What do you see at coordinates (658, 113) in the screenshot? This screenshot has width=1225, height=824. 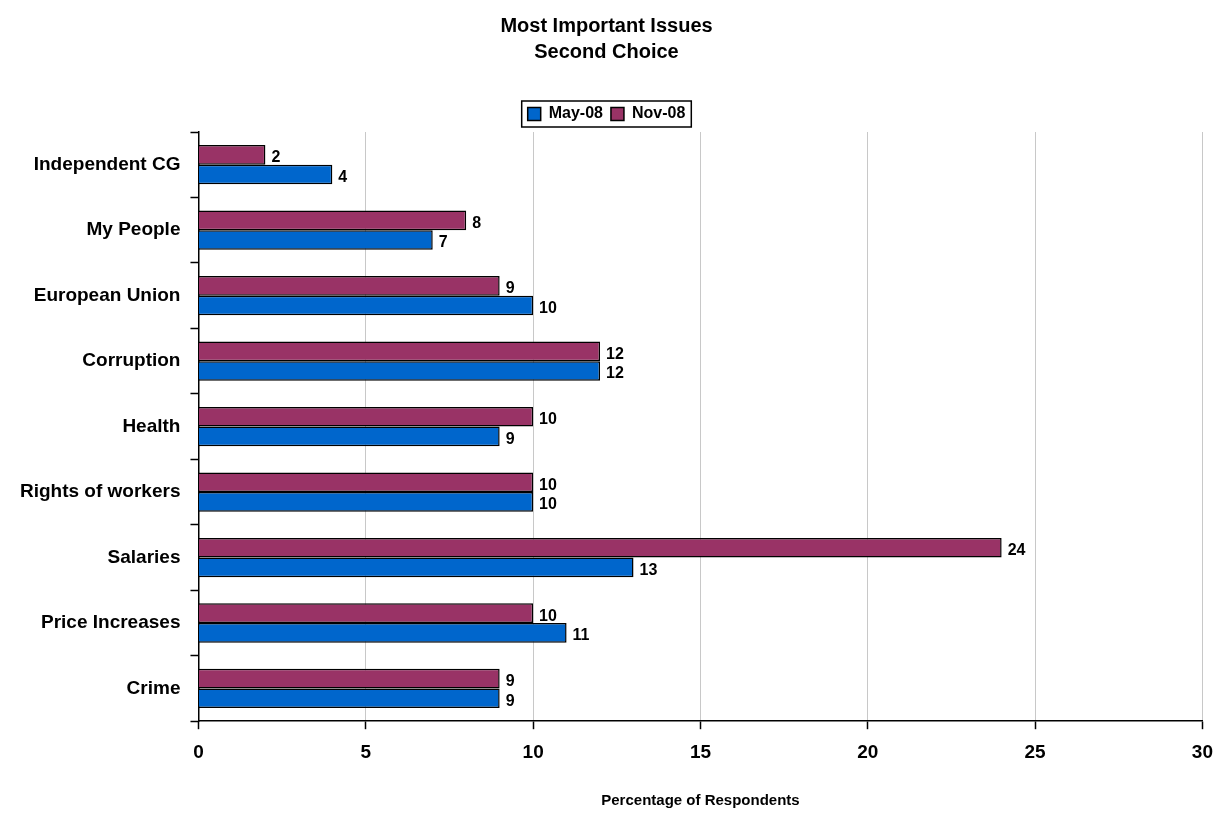 I see `legend-label: Nov-08` at bounding box center [658, 113].